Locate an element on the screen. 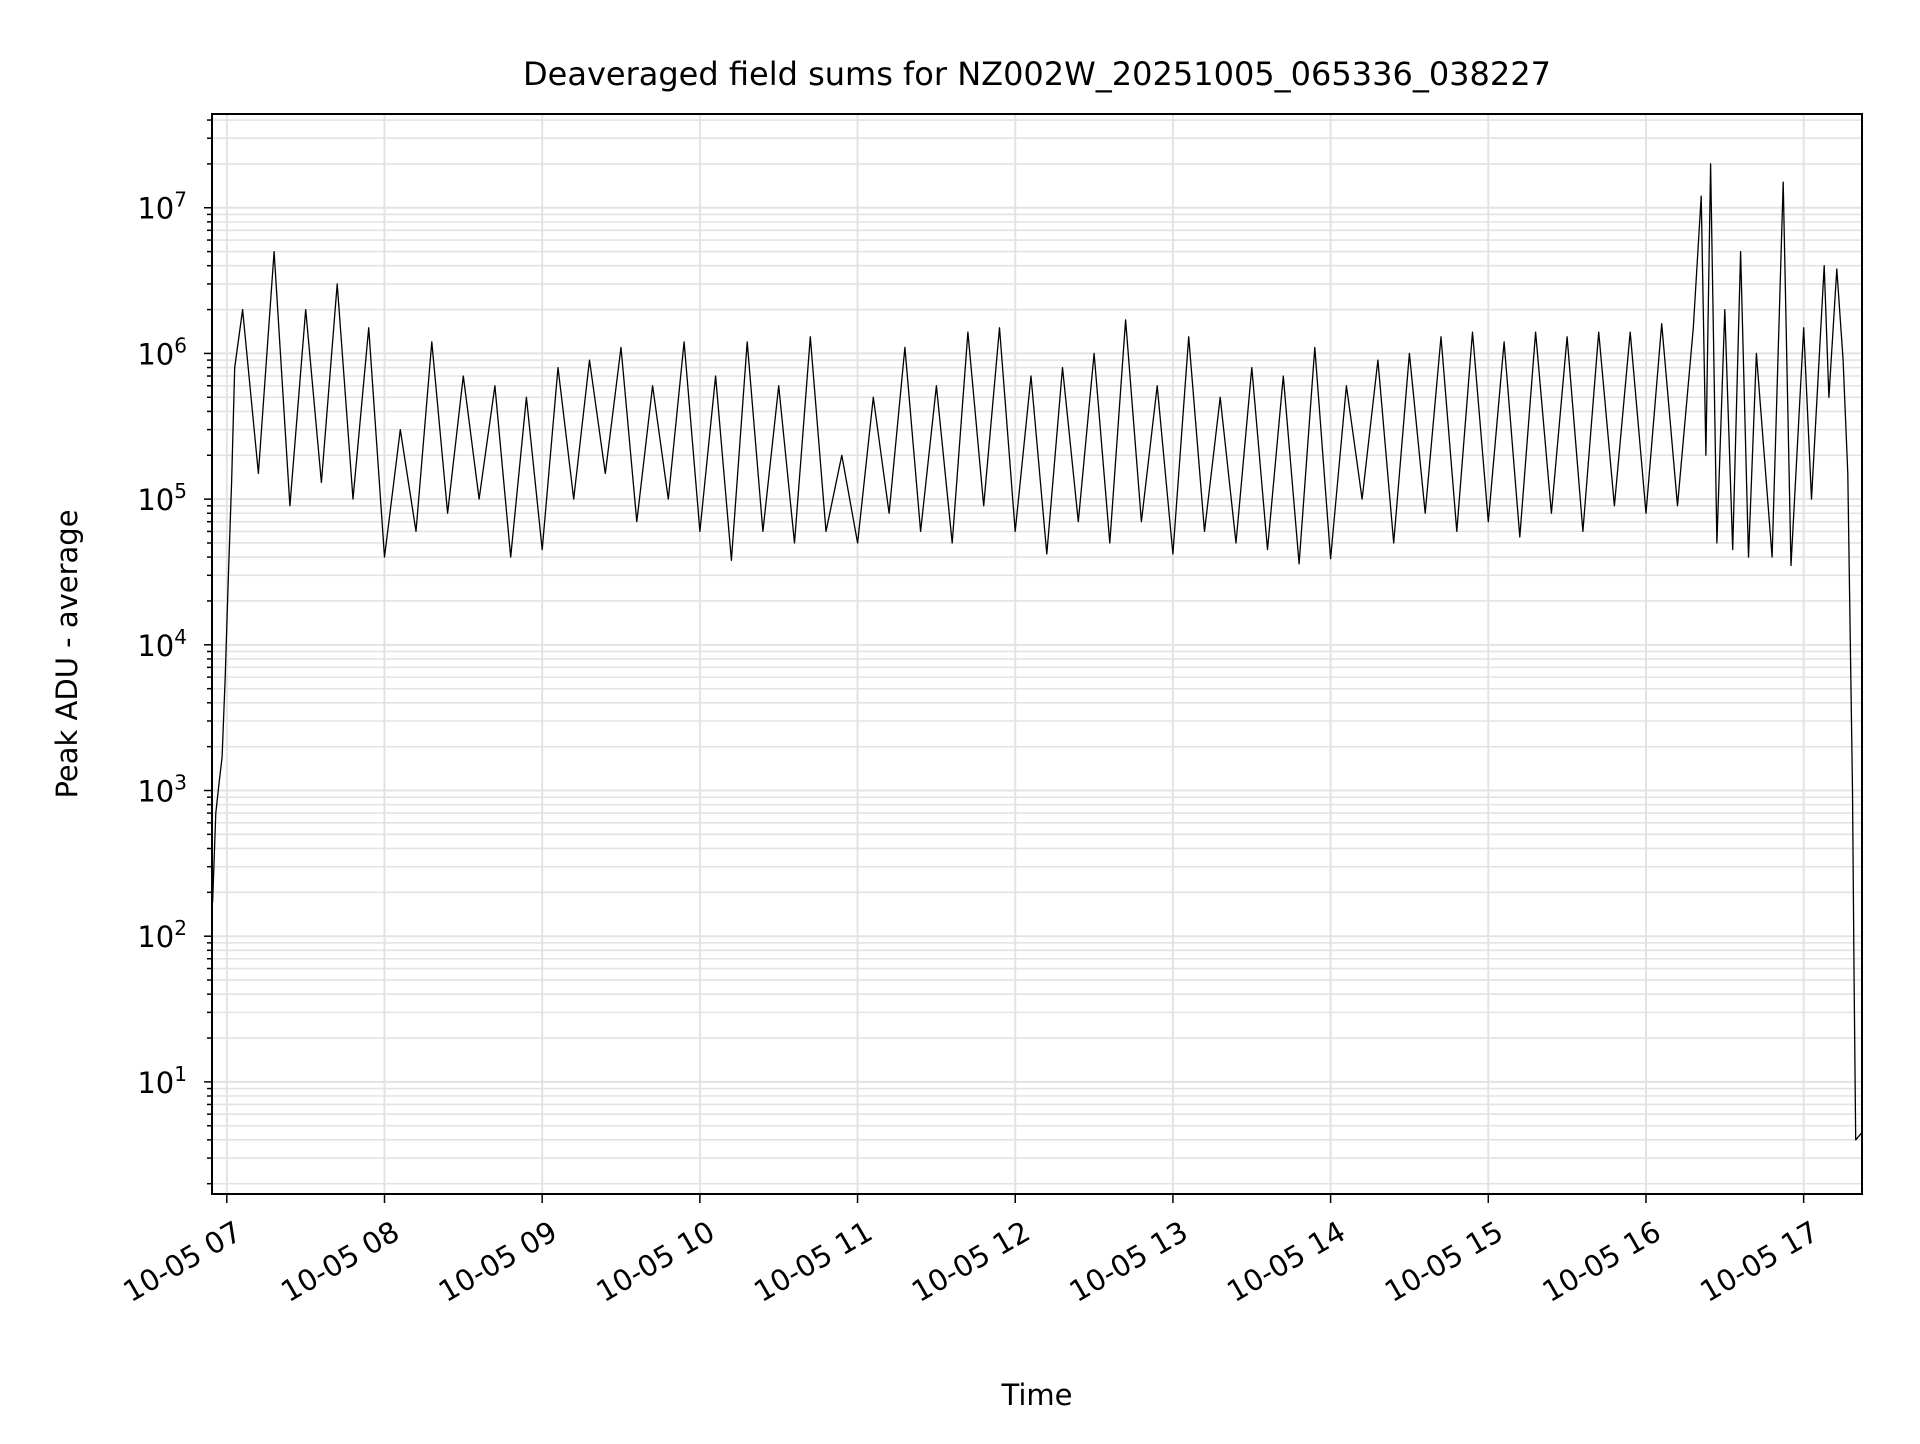  x-tick-label: 10-05 08 is located at coordinates (340, 1261).